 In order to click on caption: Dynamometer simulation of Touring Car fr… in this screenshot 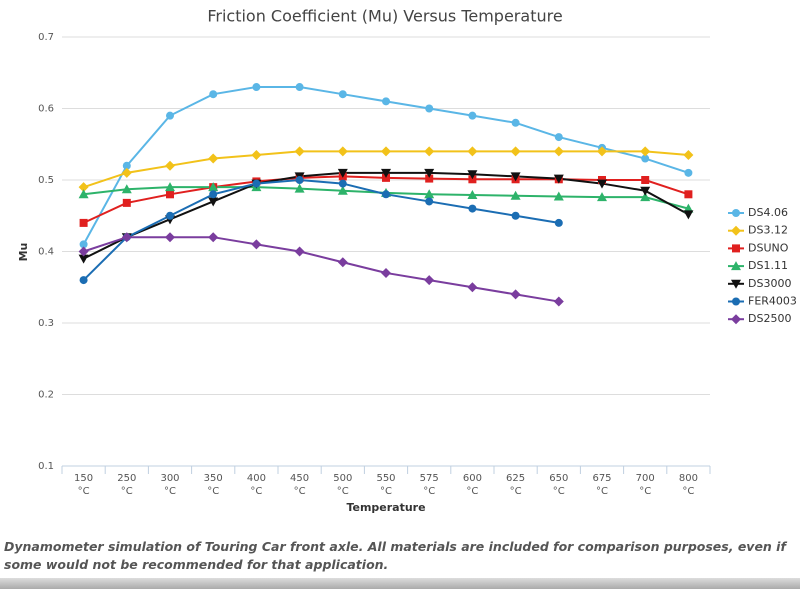, I will do `click(395, 555)`.